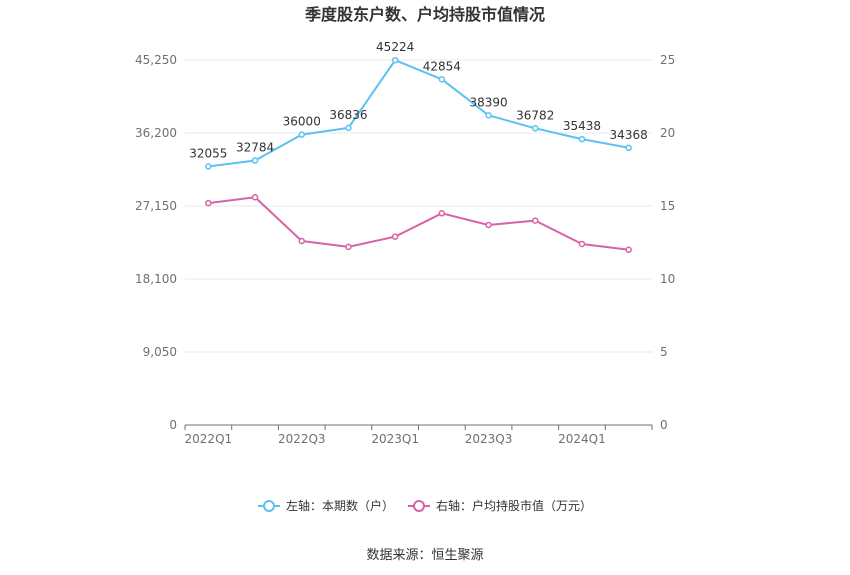  Describe the element at coordinates (664, 352) in the screenshot. I see `right-tick-label: 5` at that location.